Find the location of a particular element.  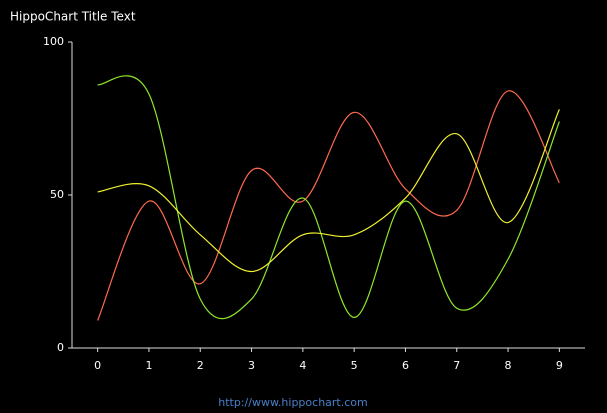

x-tick-label: 2 is located at coordinates (200, 365).